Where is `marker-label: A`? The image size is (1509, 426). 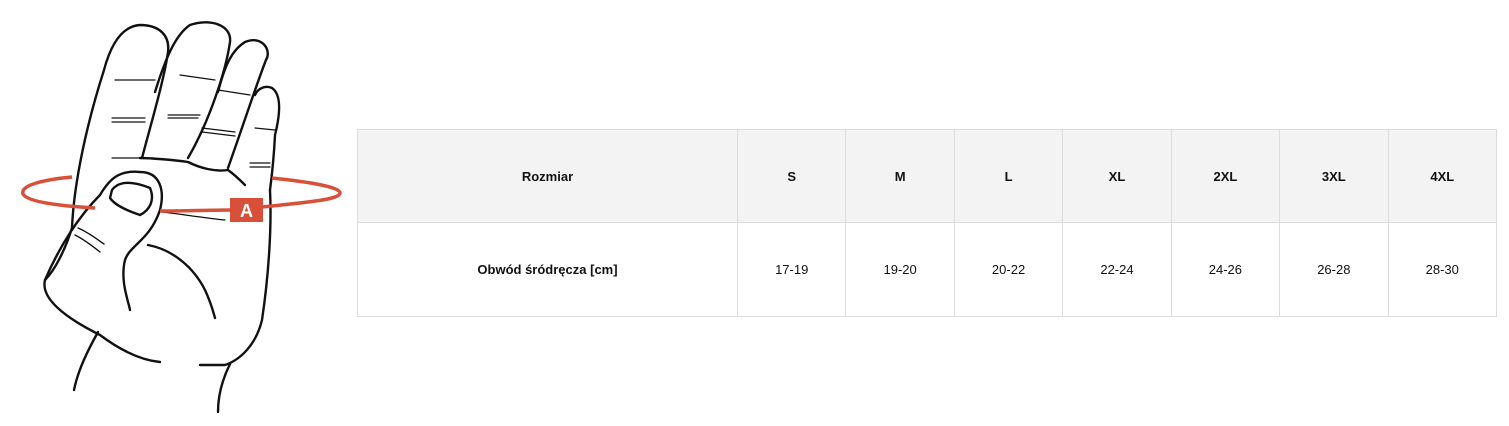
marker-label: A is located at coordinates (246, 211).